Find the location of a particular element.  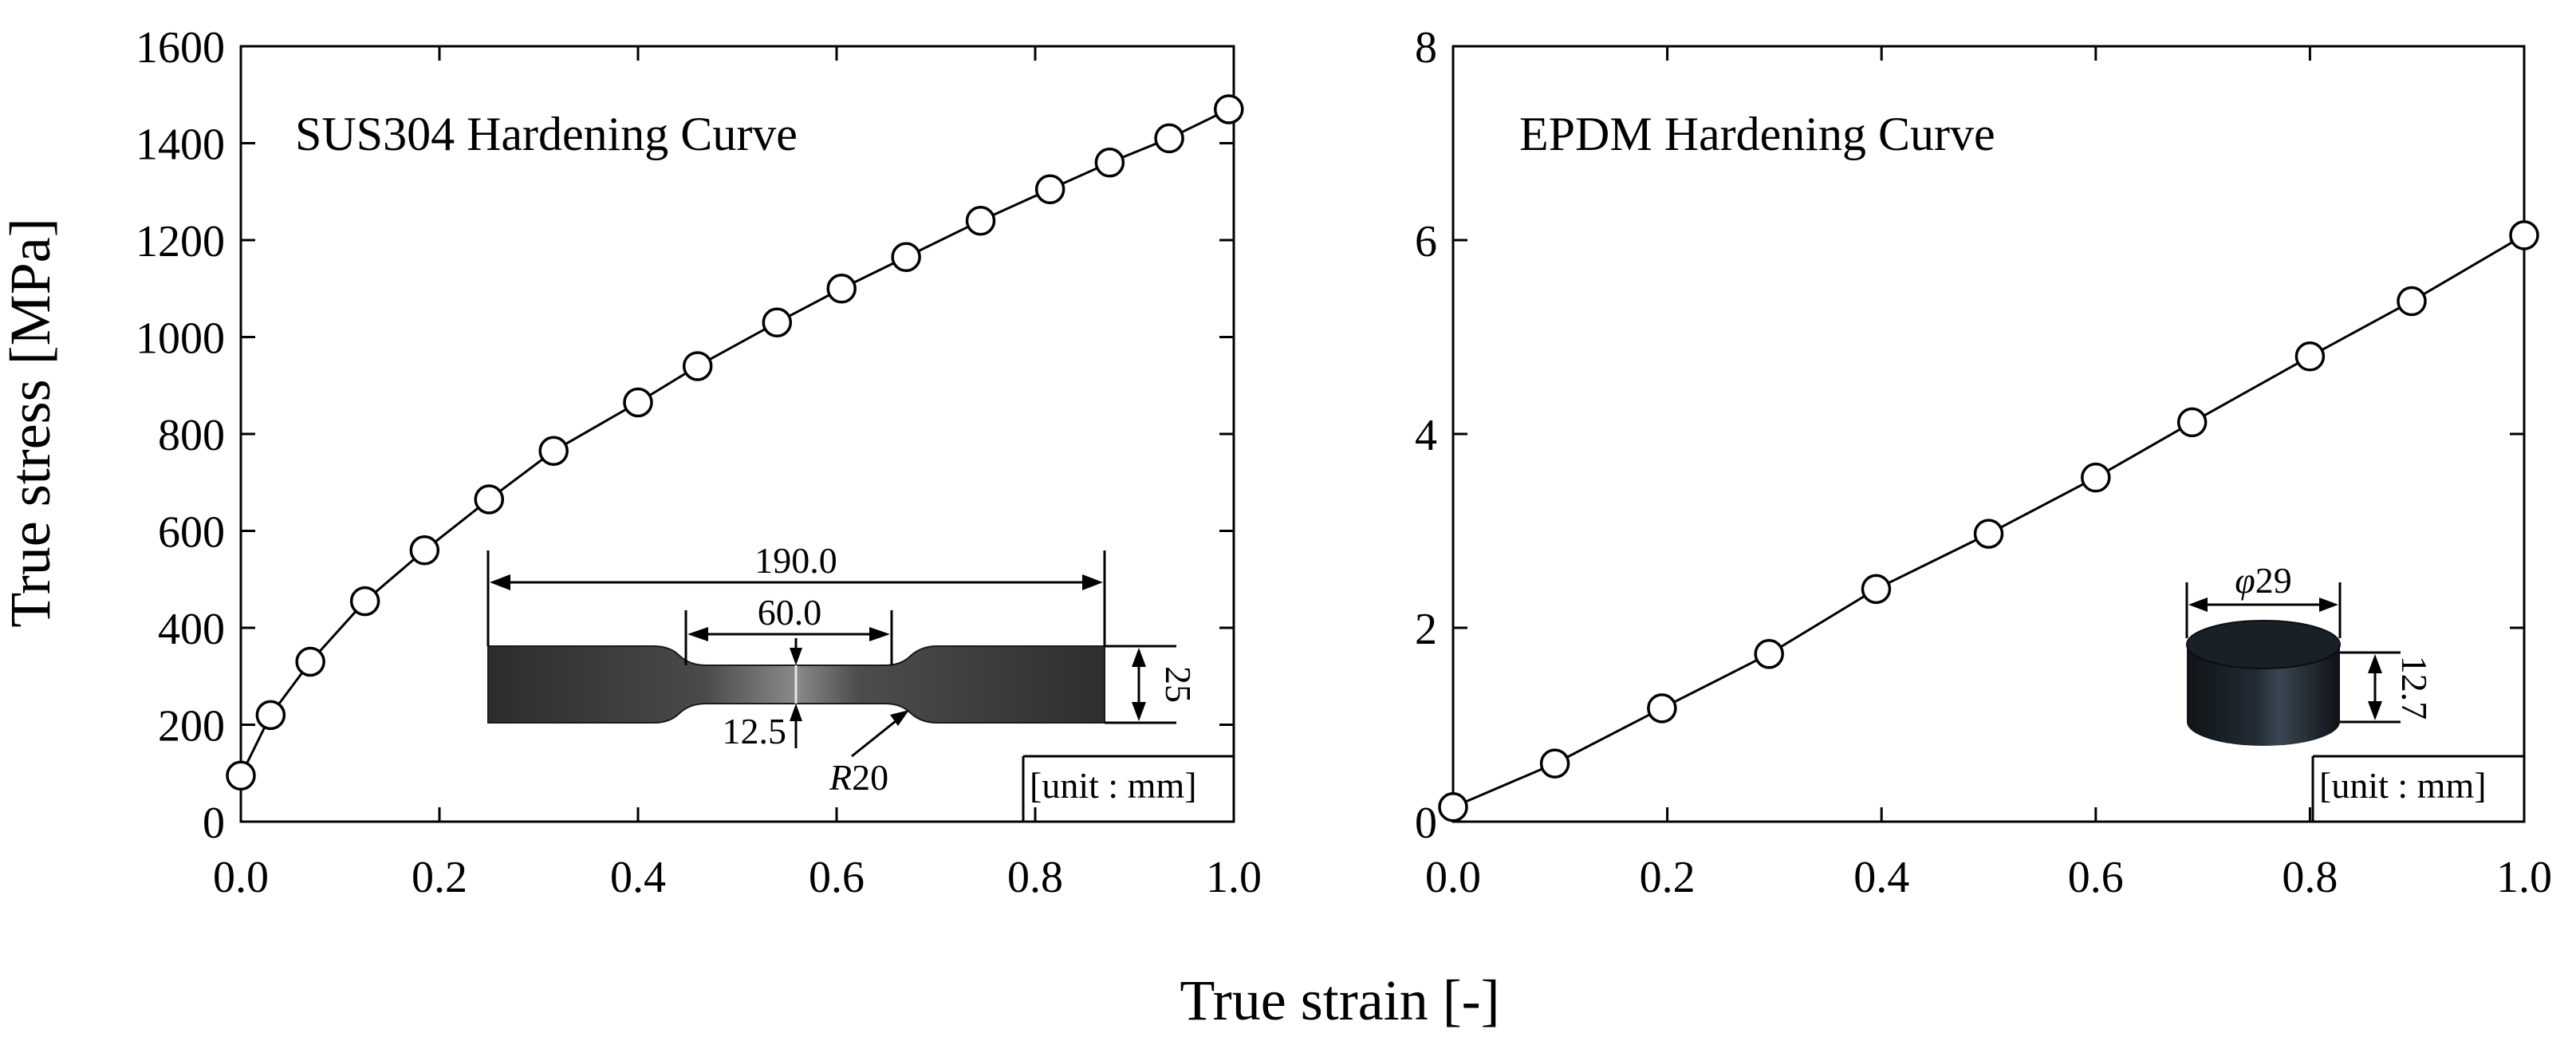

epdm-xtick-label: 0.0 is located at coordinates (1453, 877).